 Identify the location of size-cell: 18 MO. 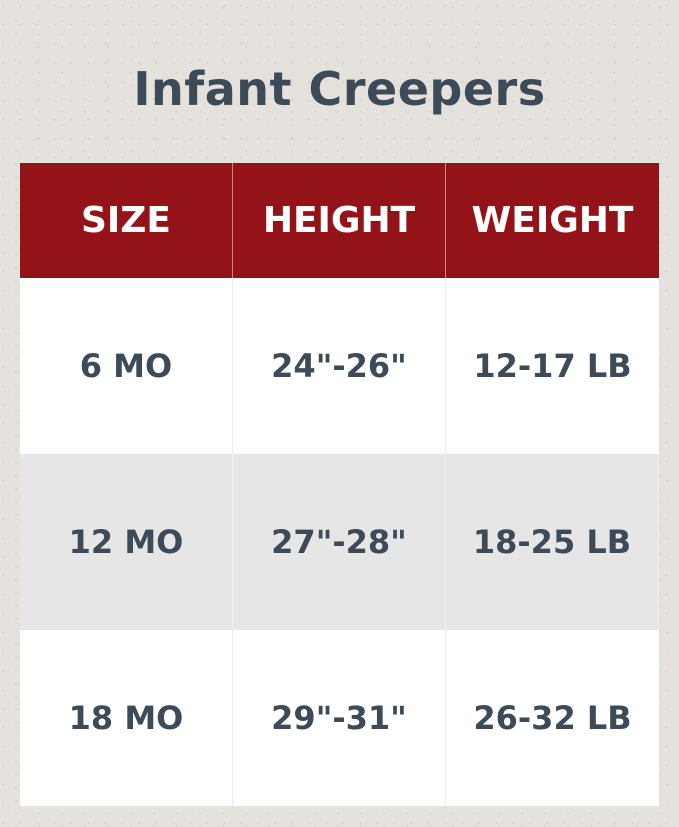
(126, 718).